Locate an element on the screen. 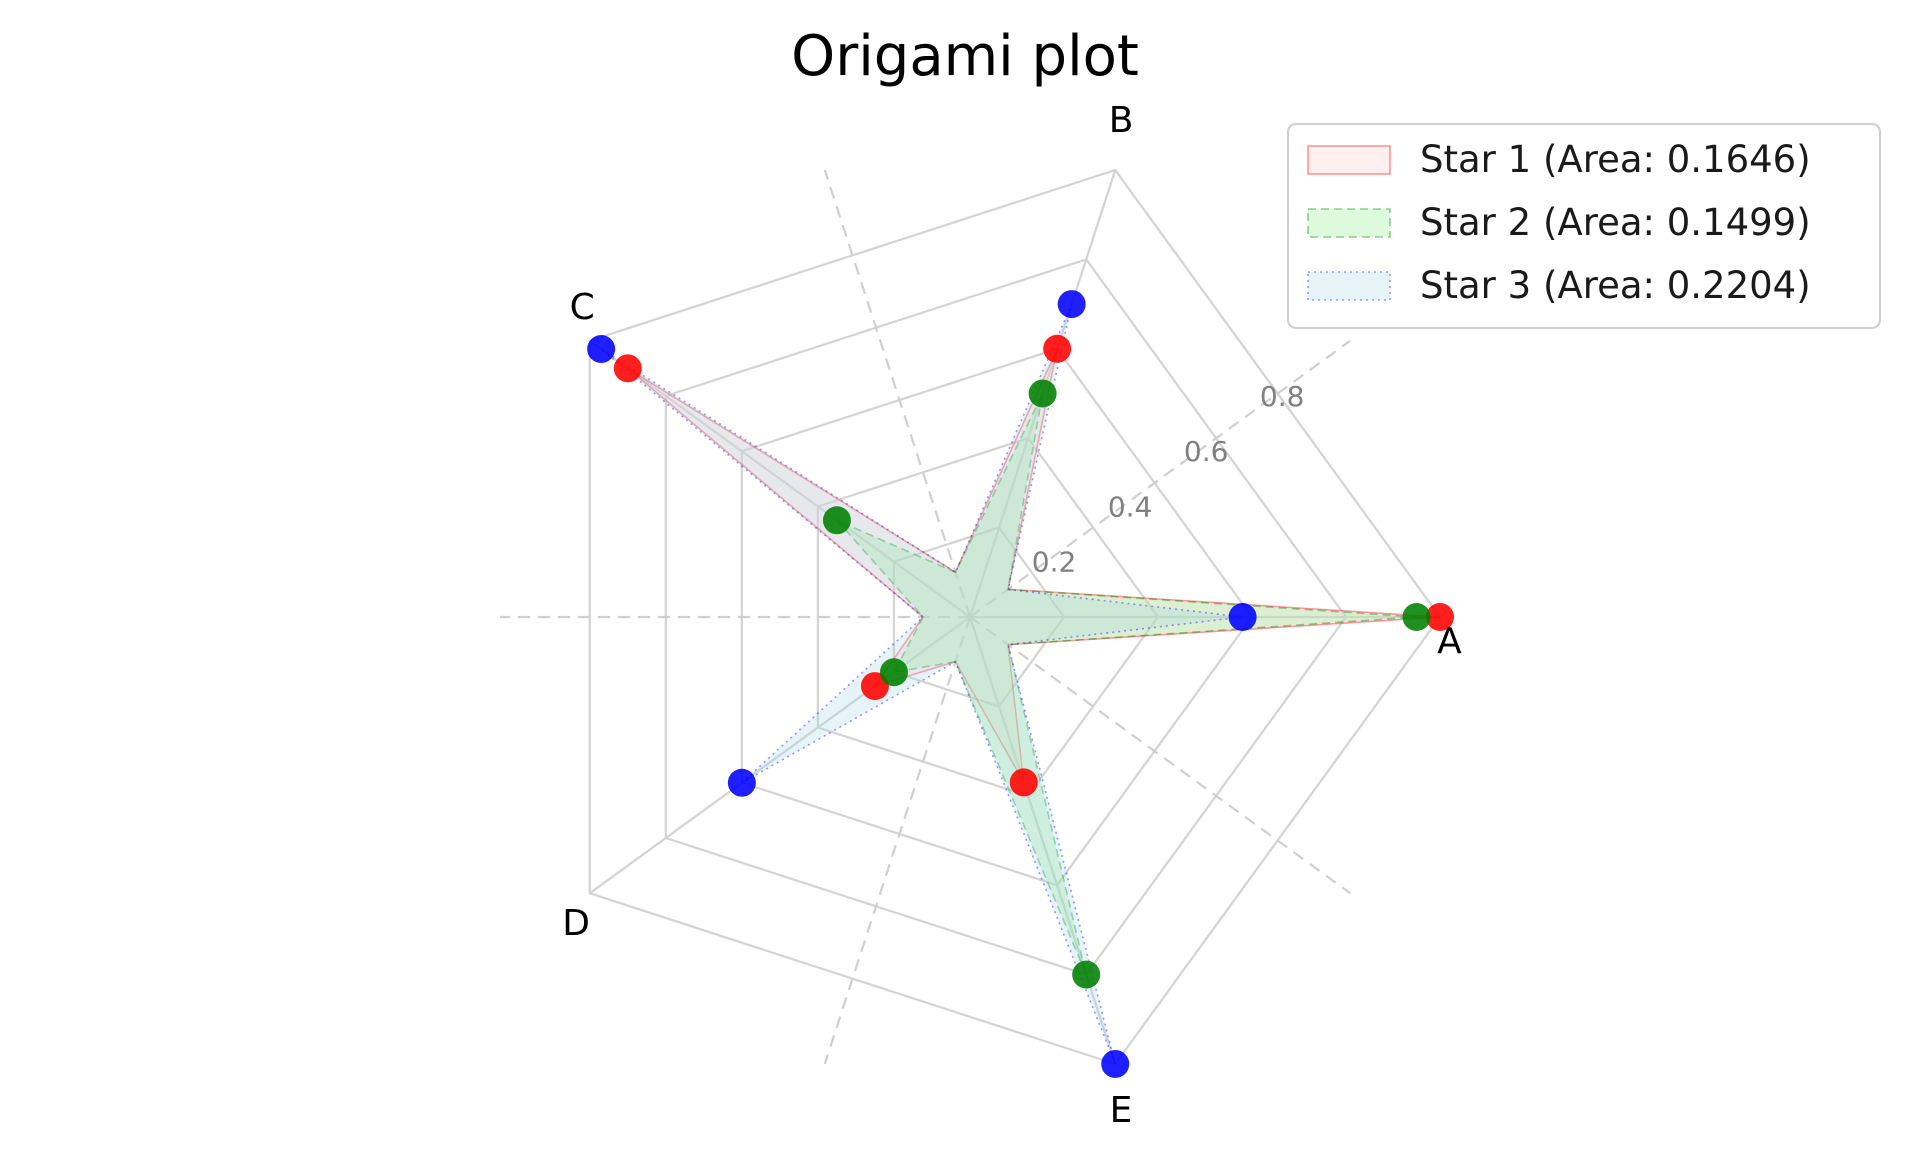 The image size is (1919, 1155). series-2-point-D is located at coordinates (893, 672).